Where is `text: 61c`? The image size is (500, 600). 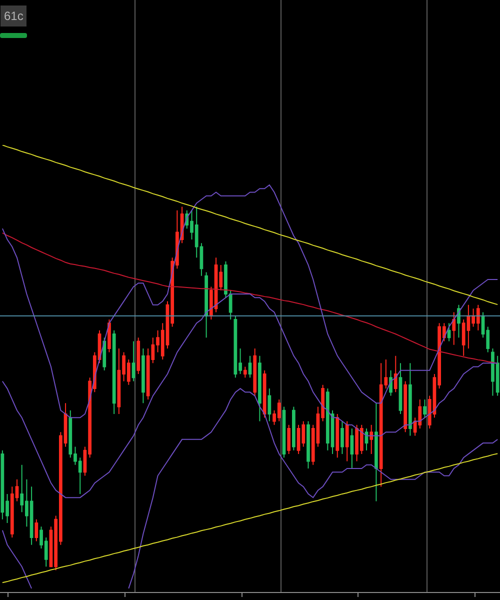
text: 61c is located at coordinates (14, 16).